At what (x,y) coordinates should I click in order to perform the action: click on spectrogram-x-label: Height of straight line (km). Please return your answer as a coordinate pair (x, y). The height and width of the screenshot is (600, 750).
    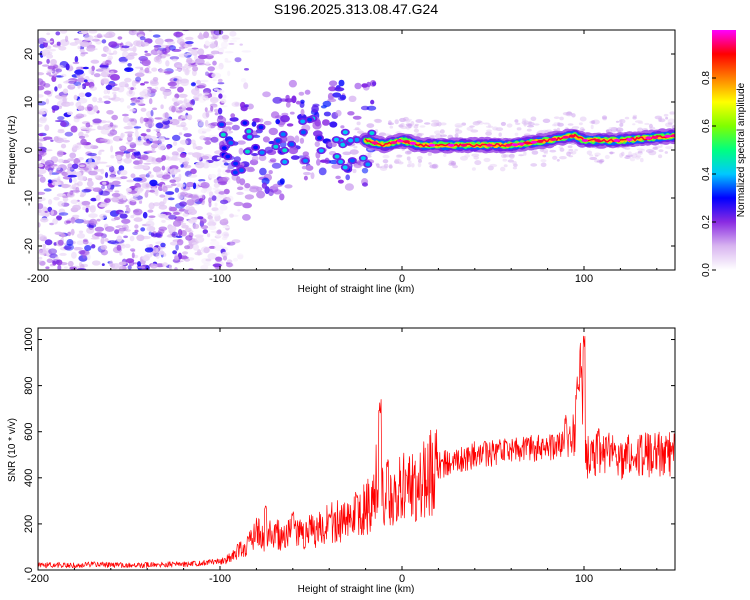
    Looking at the image, I should click on (356, 289).